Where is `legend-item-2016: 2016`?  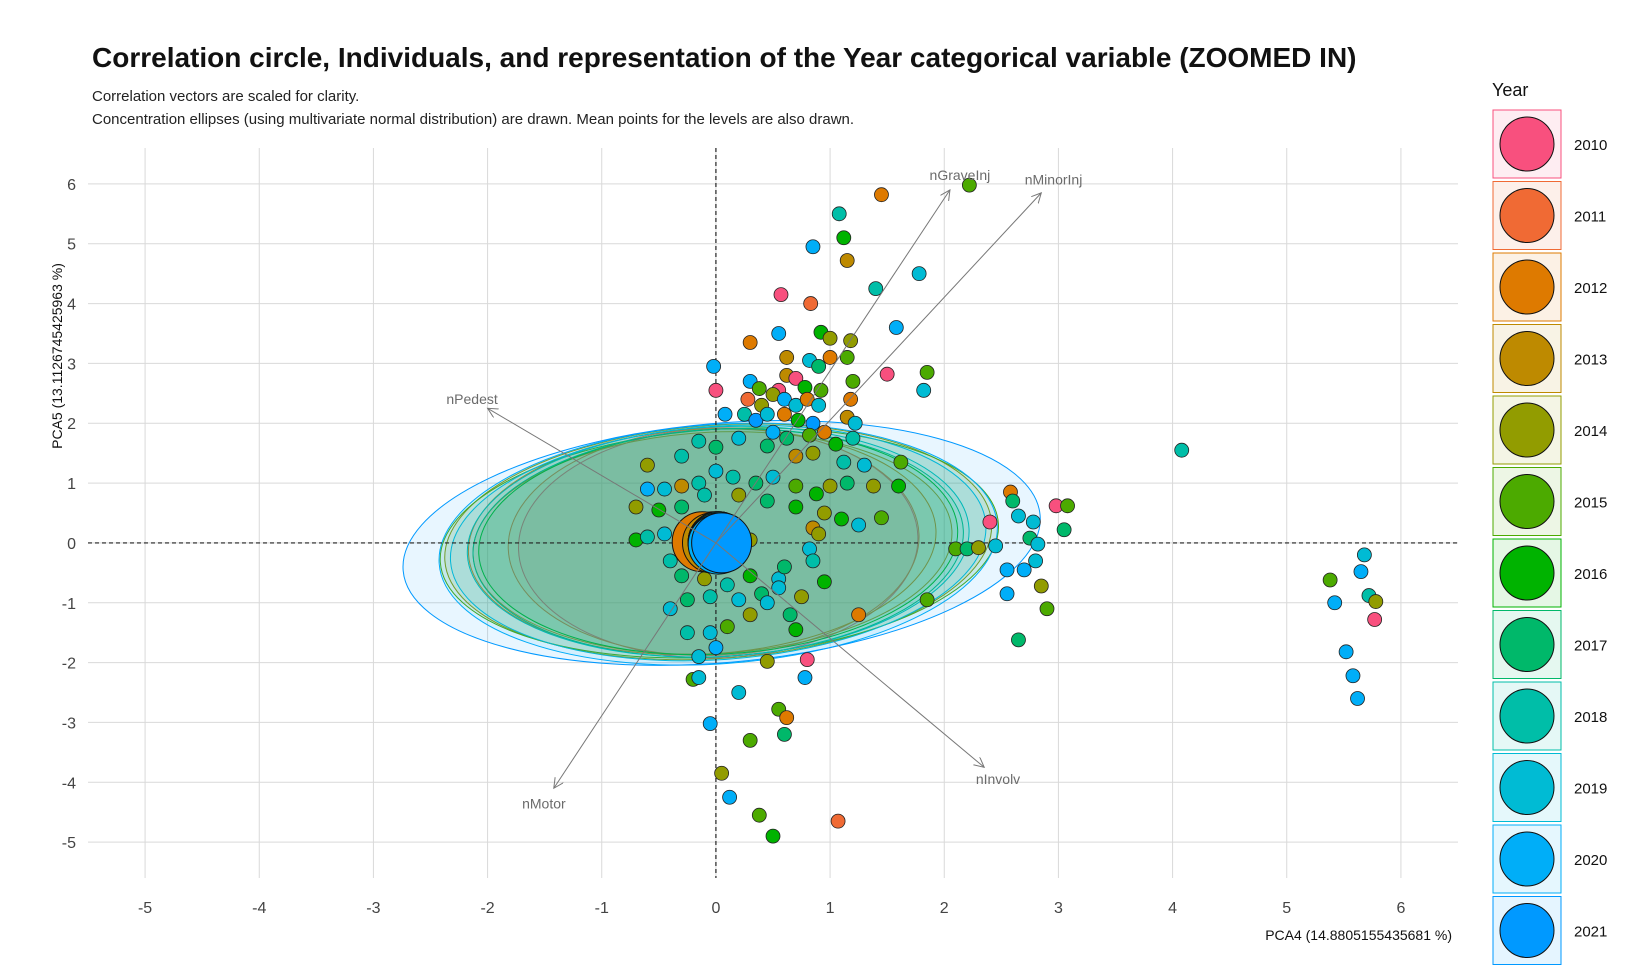 legend-item-2016: 2016 is located at coordinates (1549, 573).